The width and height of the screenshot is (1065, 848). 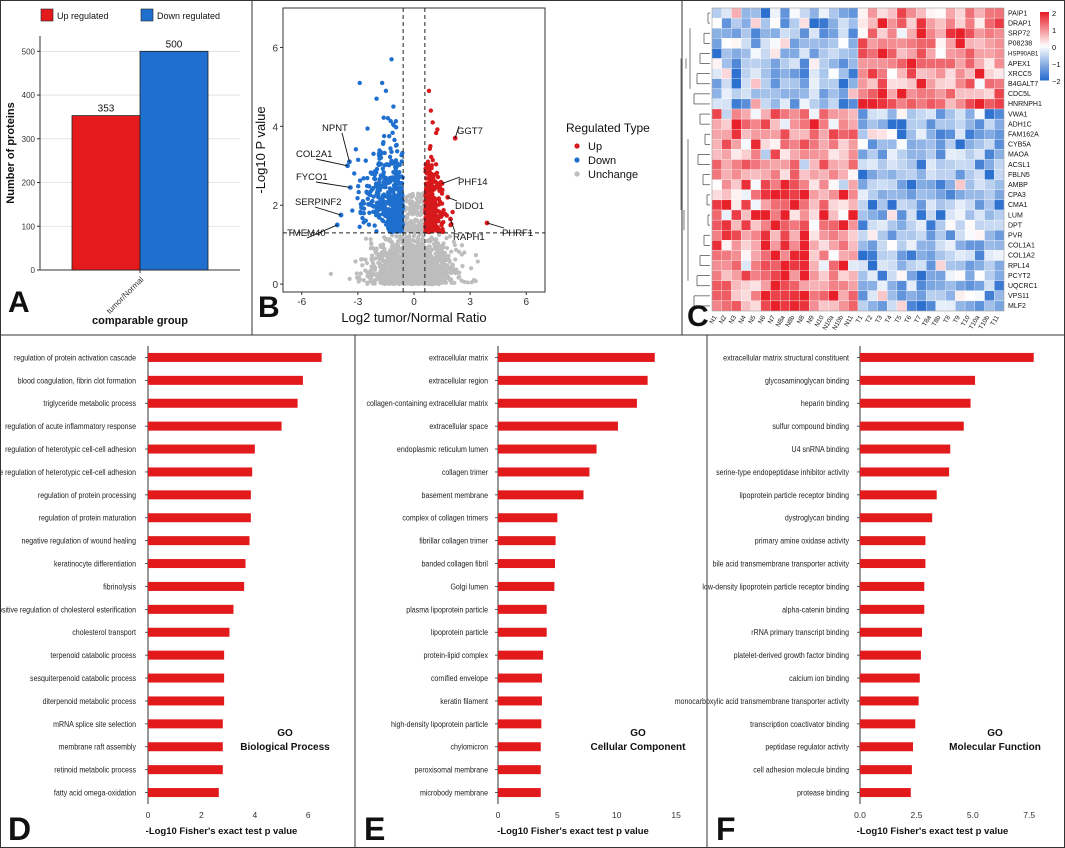 What do you see at coordinates (308, 815) in the screenshot?
I see `panel-d-x-tick-label: 6` at bounding box center [308, 815].